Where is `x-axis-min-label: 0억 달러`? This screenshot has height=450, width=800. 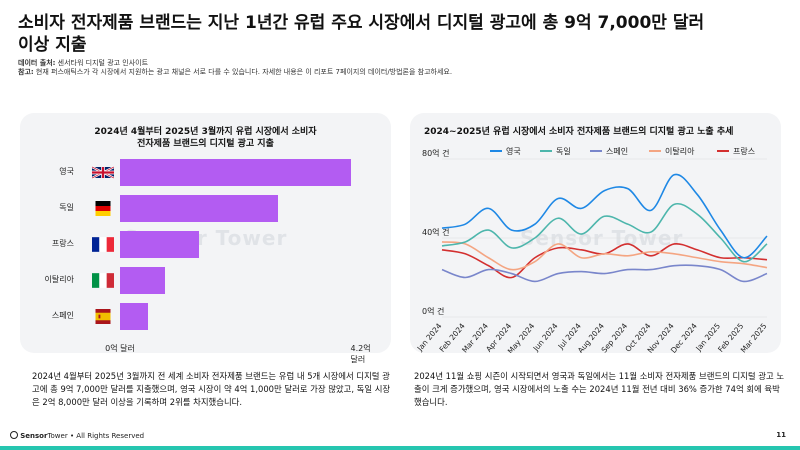 x-axis-min-label: 0억 달러 is located at coordinates (120, 348).